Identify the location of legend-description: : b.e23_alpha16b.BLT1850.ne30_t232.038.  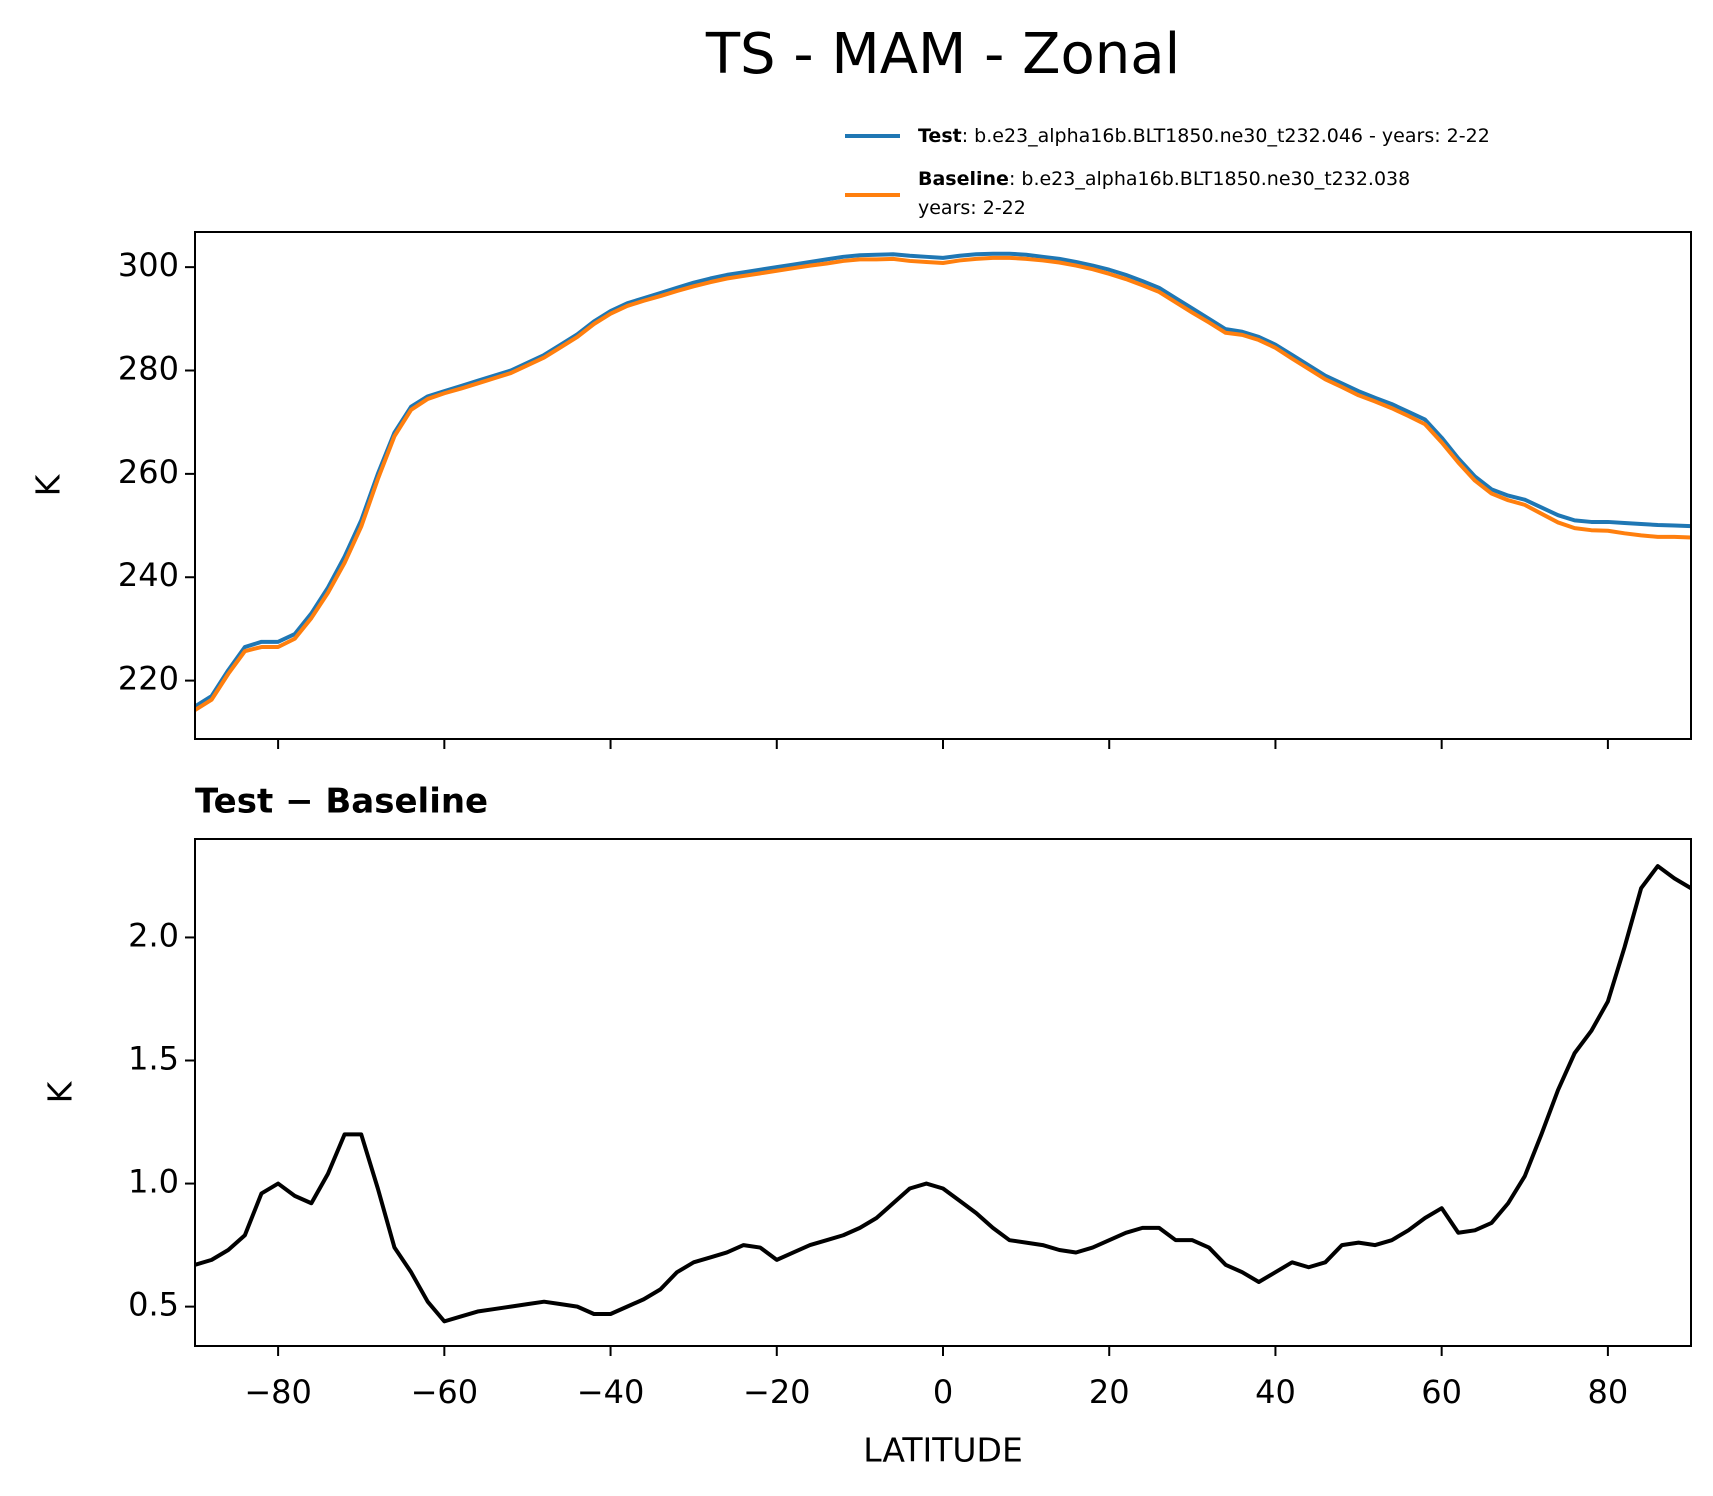
(1209, 179).